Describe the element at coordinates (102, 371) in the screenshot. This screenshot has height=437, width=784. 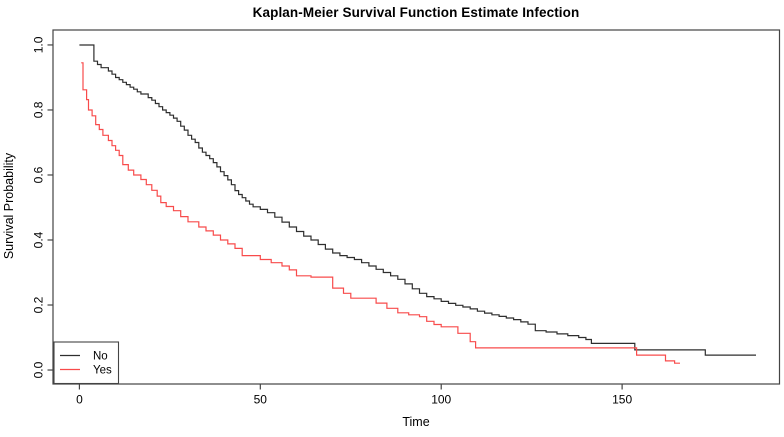
I see `legend-label-yes: Yes` at that location.